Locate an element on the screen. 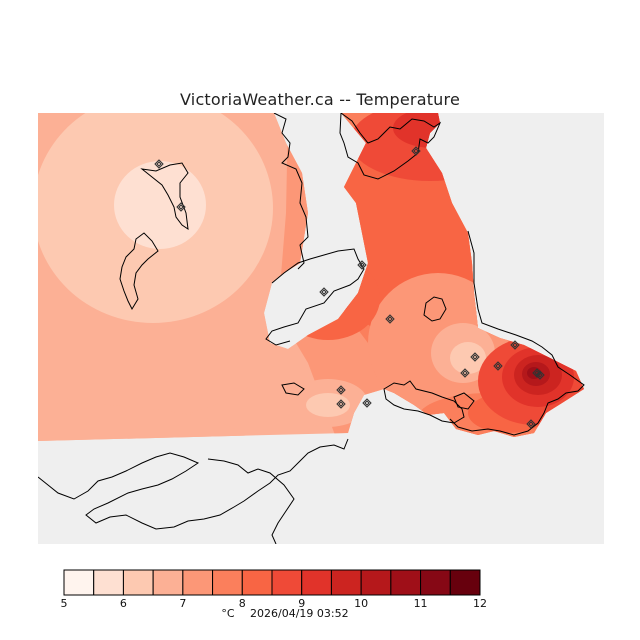 This screenshot has height=640, width=640. legend-tick-labels: 5 6 7 8 9 10 11 12 is located at coordinates (274, 603).